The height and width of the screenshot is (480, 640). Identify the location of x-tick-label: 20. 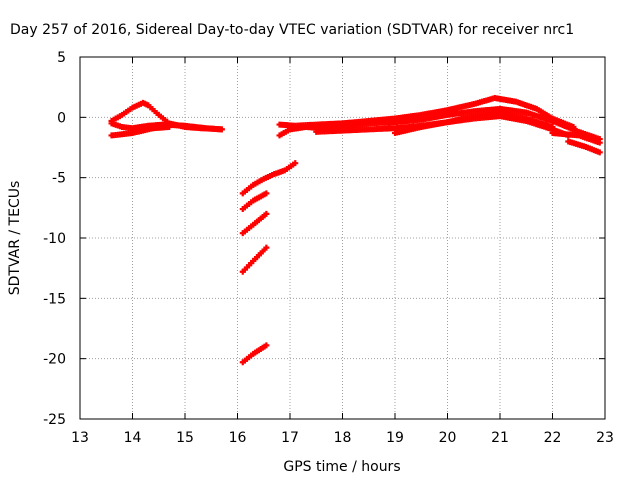
(448, 438).